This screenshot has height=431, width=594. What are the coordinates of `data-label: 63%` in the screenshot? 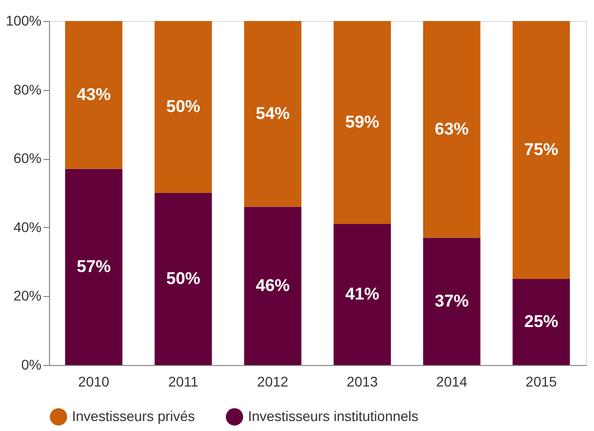 It's located at (451, 128).